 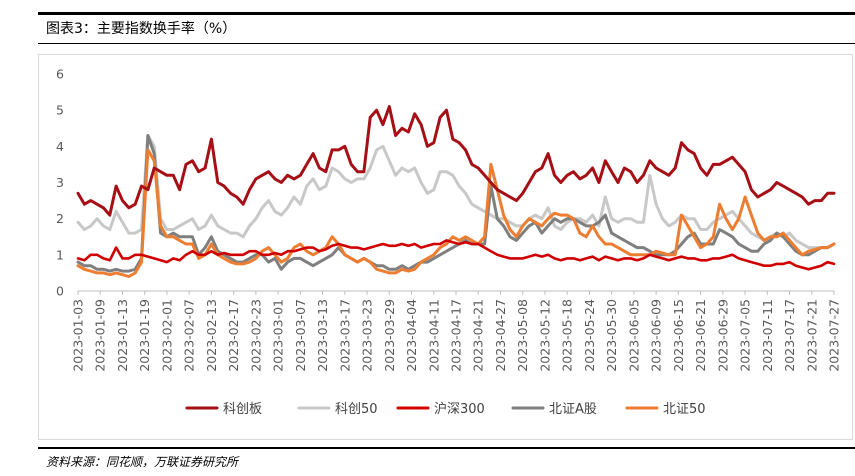 I want to click on x-tick-label: 2023-05-30, so click(x=611, y=335).